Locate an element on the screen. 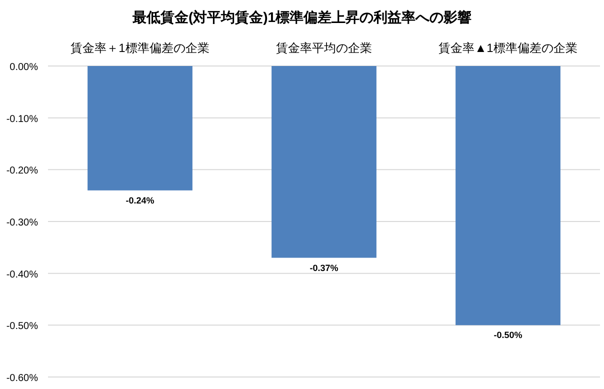 The image size is (604, 389). y-tick-label: 0.00% is located at coordinates (24, 67).